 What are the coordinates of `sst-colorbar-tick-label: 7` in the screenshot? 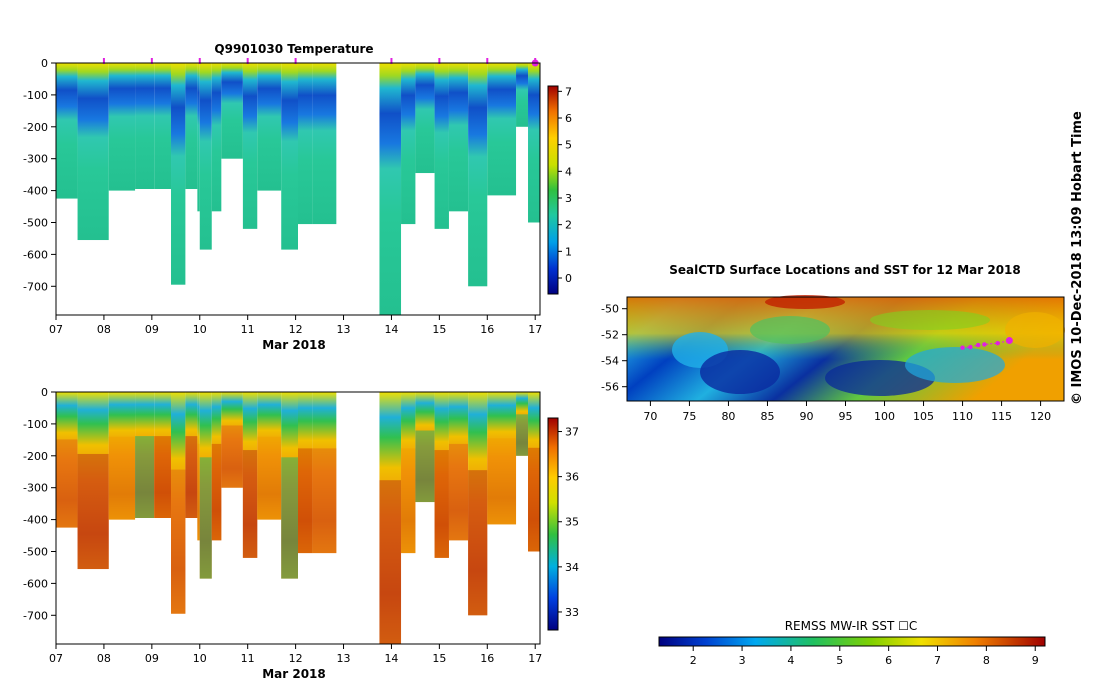 It's located at (937, 660).